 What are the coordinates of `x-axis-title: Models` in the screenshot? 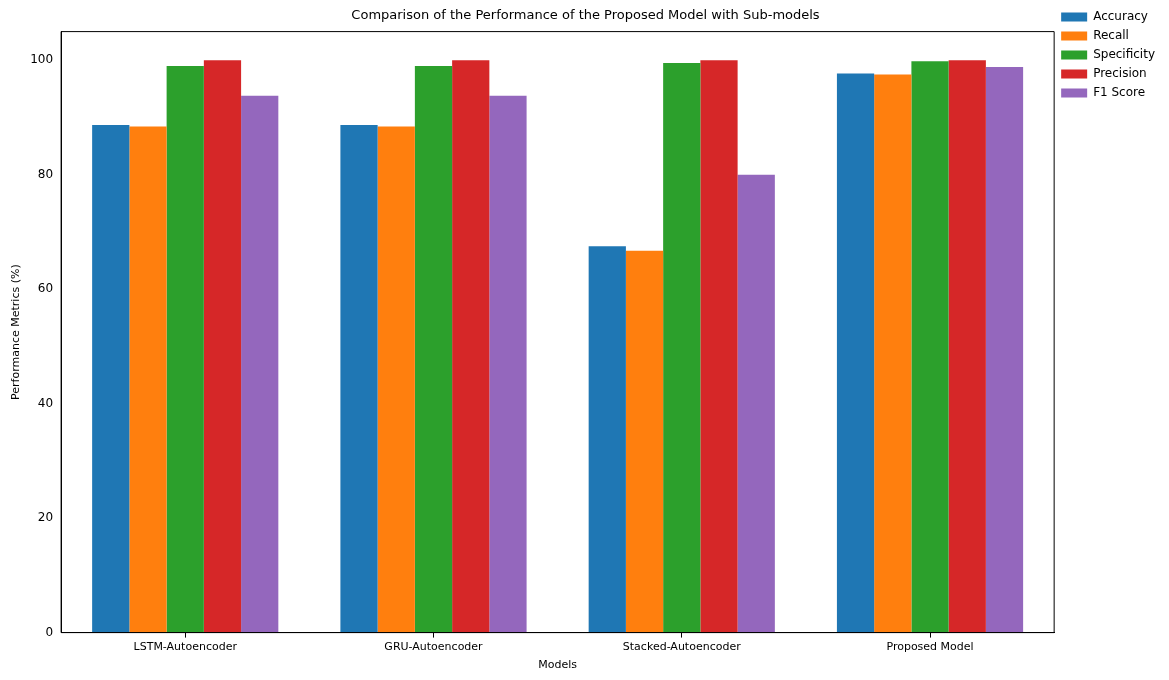 It's located at (558, 665).